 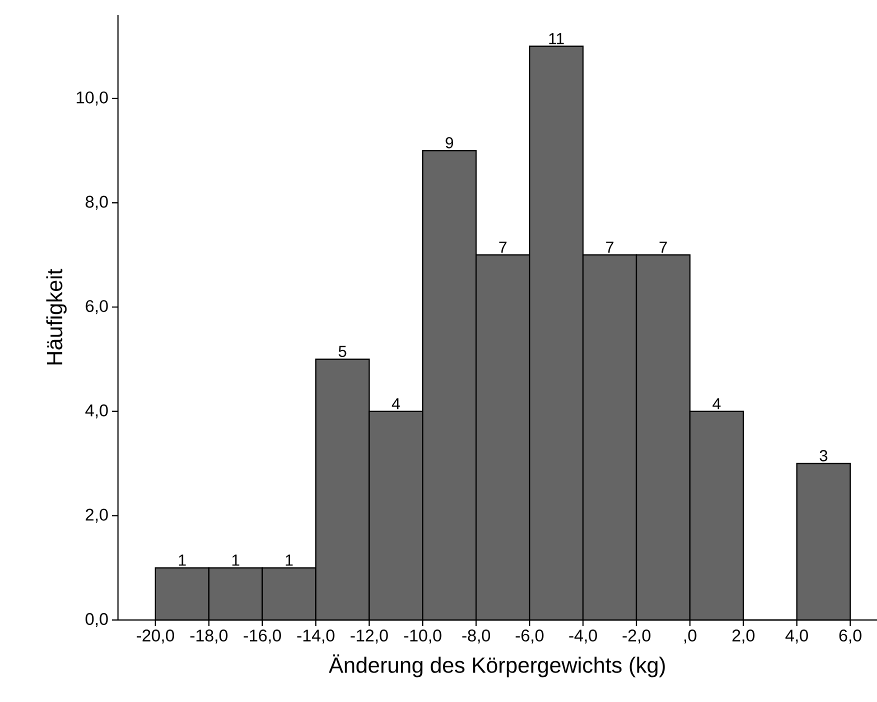 I want to click on data-label: 11, so click(x=556, y=38).